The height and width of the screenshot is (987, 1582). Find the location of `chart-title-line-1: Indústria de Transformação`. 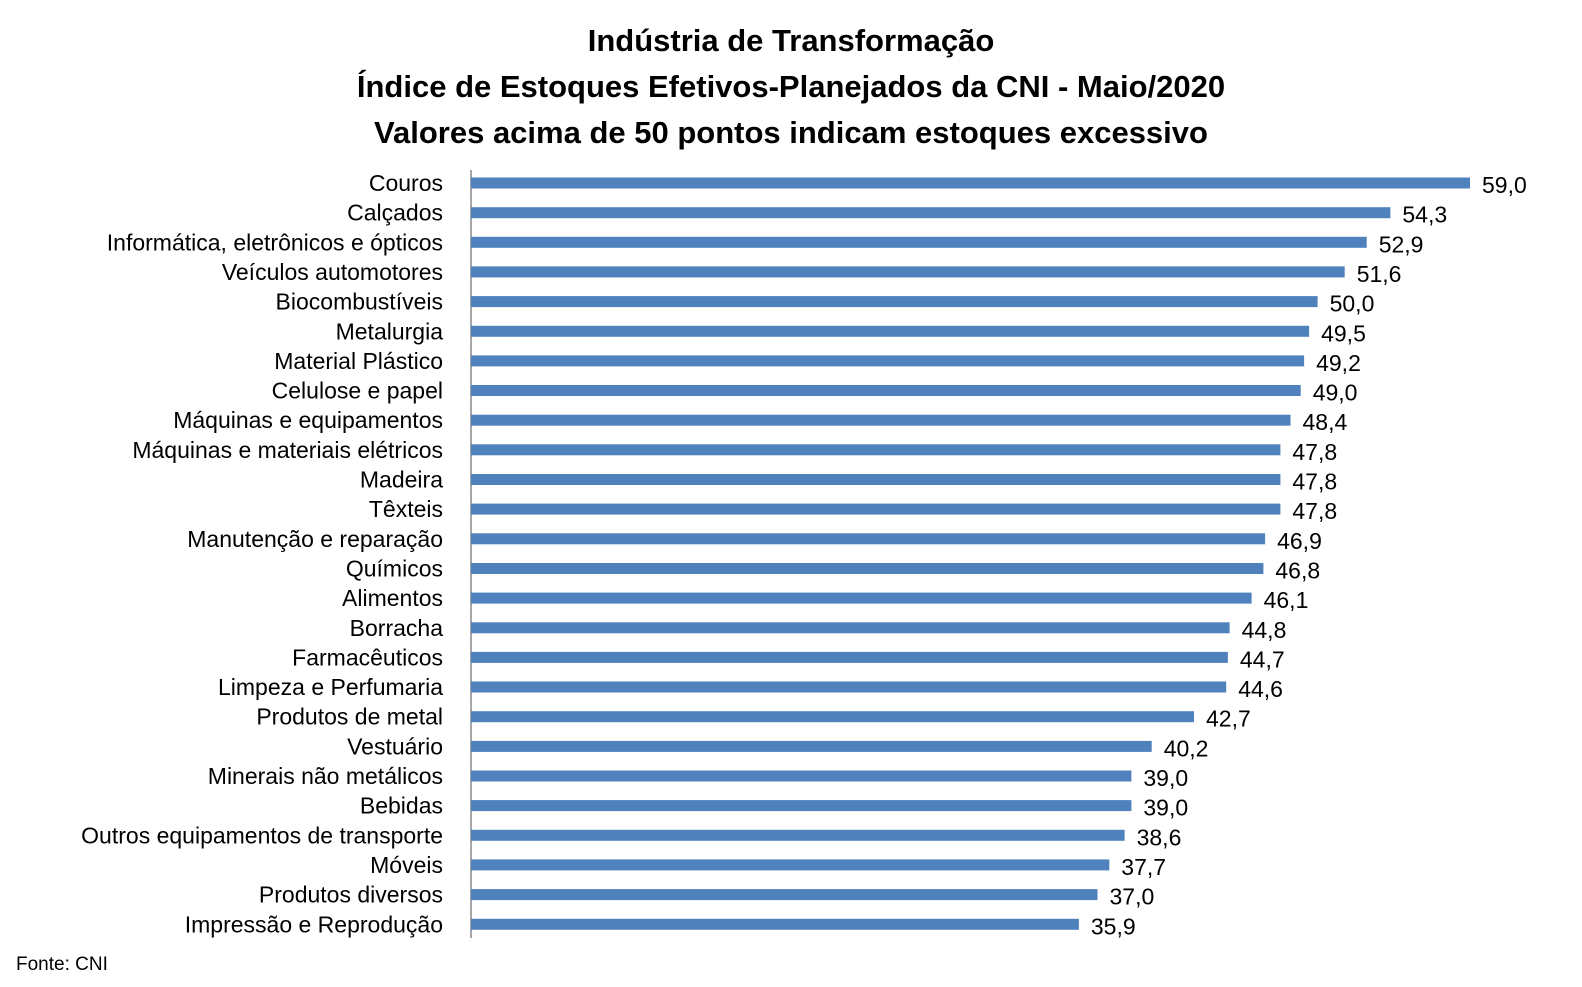

chart-title-line-1: Indústria de Transformação is located at coordinates (791, 40).